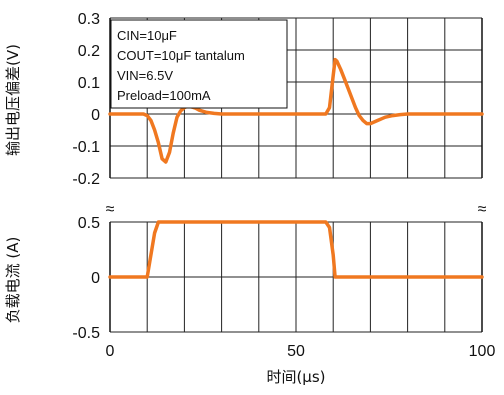  What do you see at coordinates (95, 115) in the screenshot?
I see `top-y-tick-label: 0` at bounding box center [95, 115].